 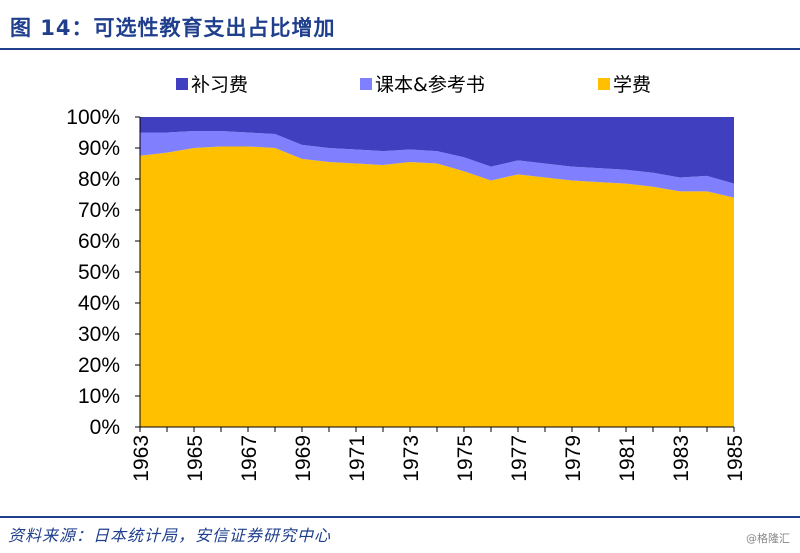 What do you see at coordinates (604, 84) in the screenshot?
I see `legend-swatch-tuition` at bounding box center [604, 84].